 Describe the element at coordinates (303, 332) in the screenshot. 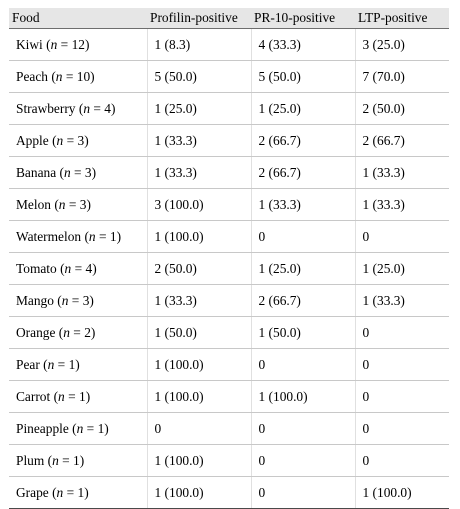

I see `cell-pr10-positive: 1 (50.0)` at that location.